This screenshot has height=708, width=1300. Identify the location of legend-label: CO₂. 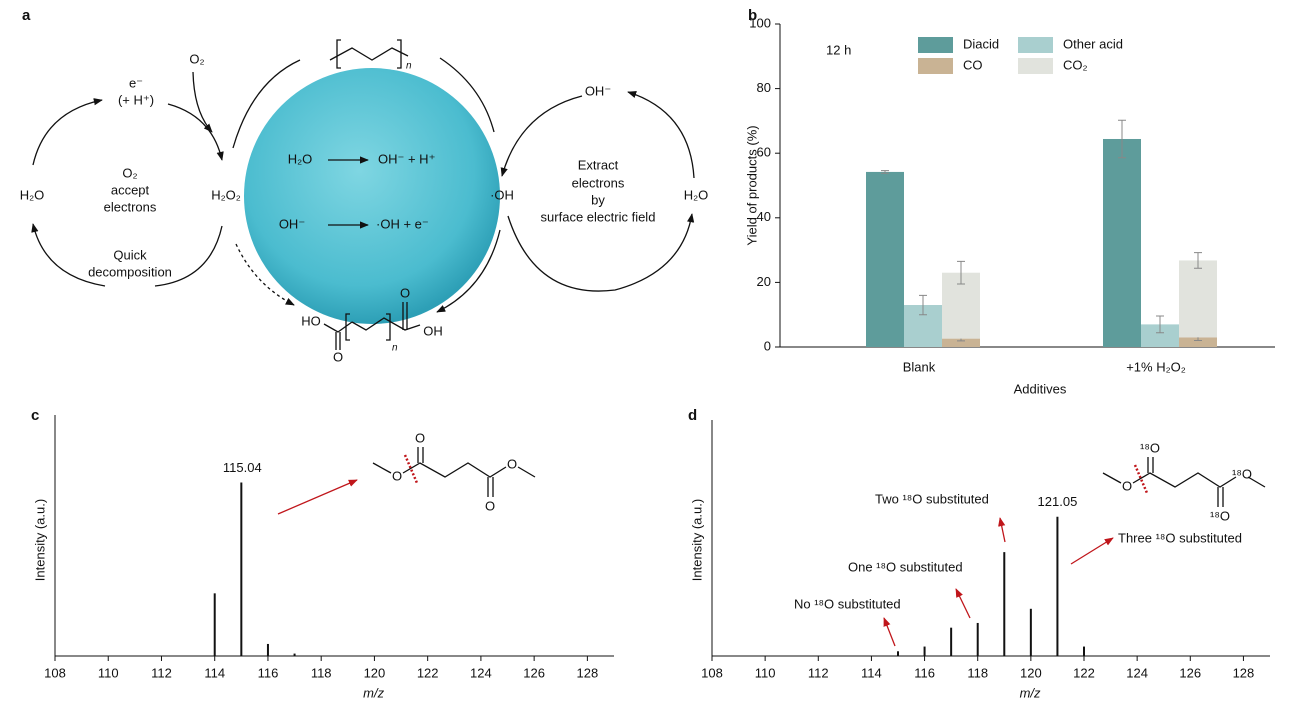
(1075, 64).